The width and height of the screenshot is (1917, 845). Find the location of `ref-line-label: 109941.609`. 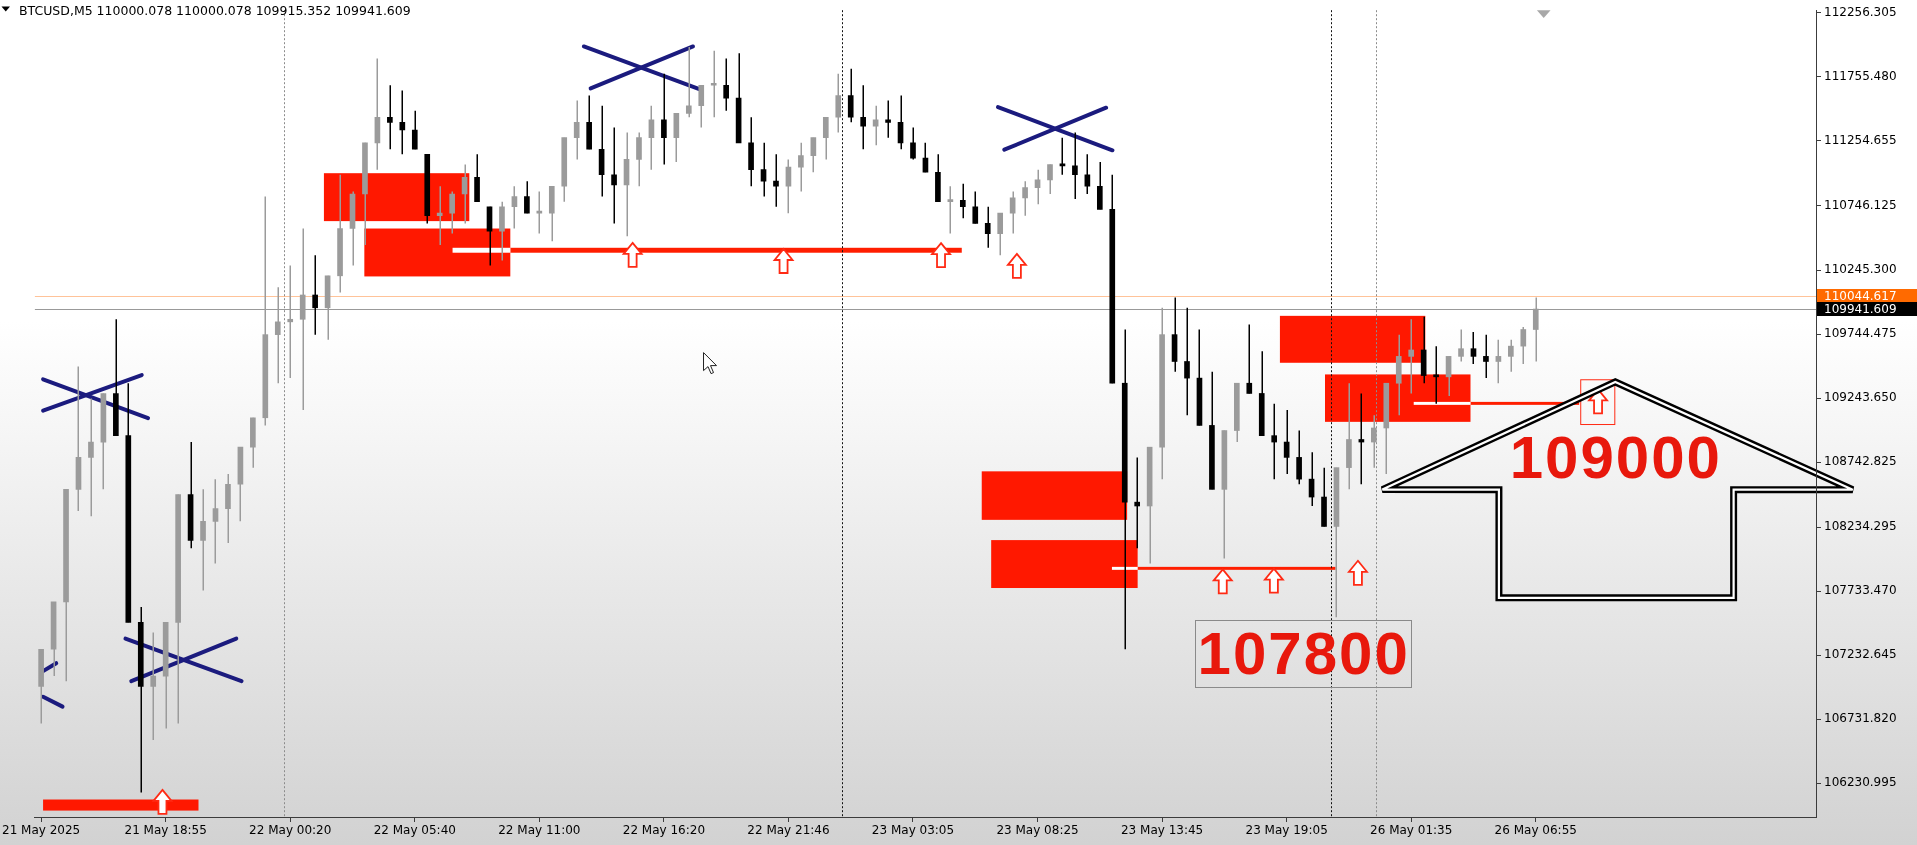

ref-line-label: 109941.609 is located at coordinates (1860, 308).